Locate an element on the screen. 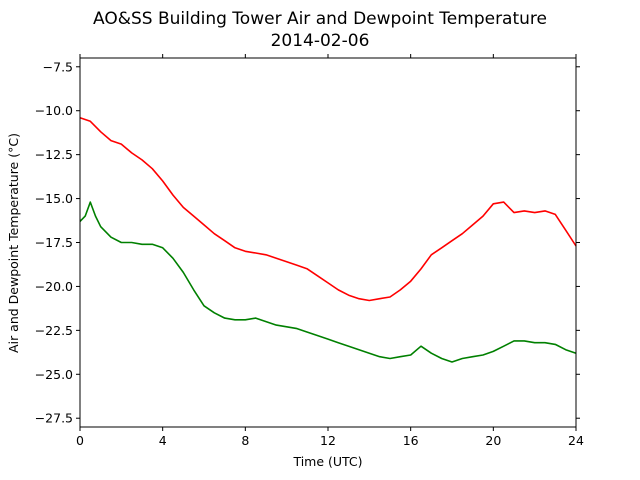 The image size is (640, 480). y-tick-label: −15.0 is located at coordinates (54, 198).